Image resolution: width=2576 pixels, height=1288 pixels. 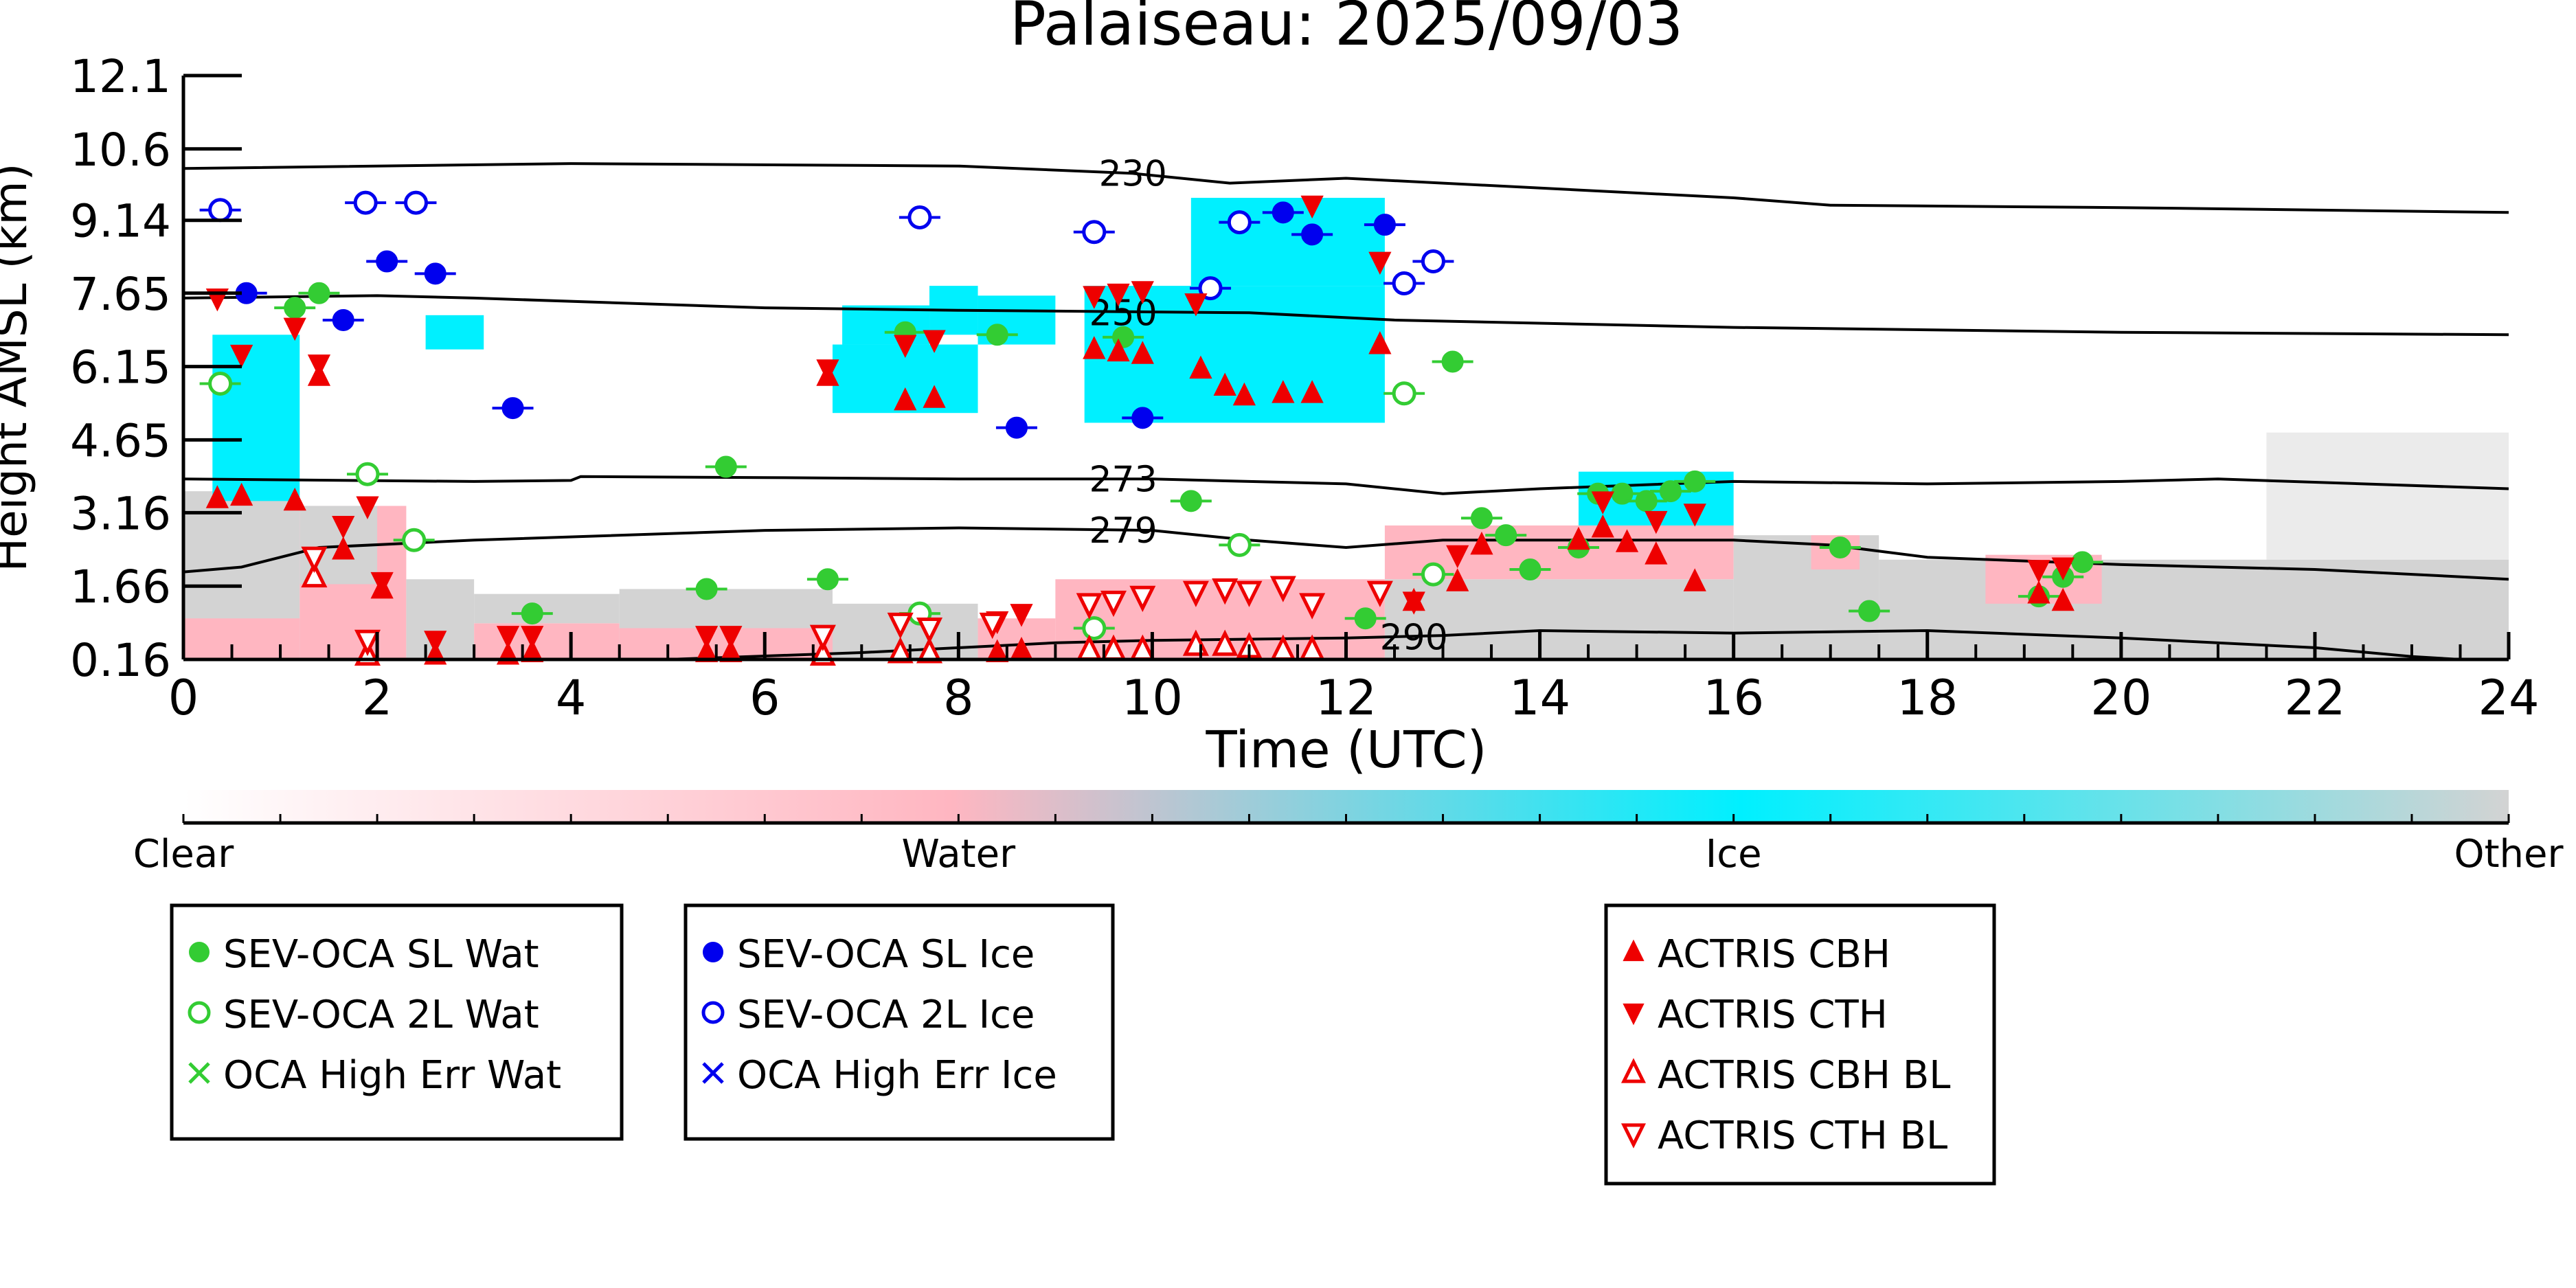 What do you see at coordinates (1804, 1075) in the screenshot?
I see `legend-label: ACTRIS CBH BL` at bounding box center [1804, 1075].